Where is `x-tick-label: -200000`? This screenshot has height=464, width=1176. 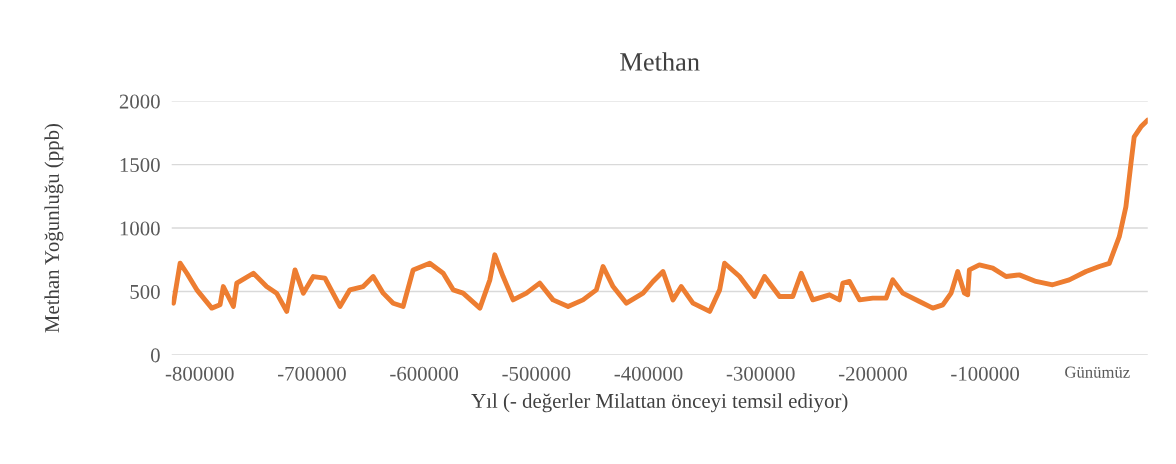
x-tick-label: -200000 is located at coordinates (872, 373).